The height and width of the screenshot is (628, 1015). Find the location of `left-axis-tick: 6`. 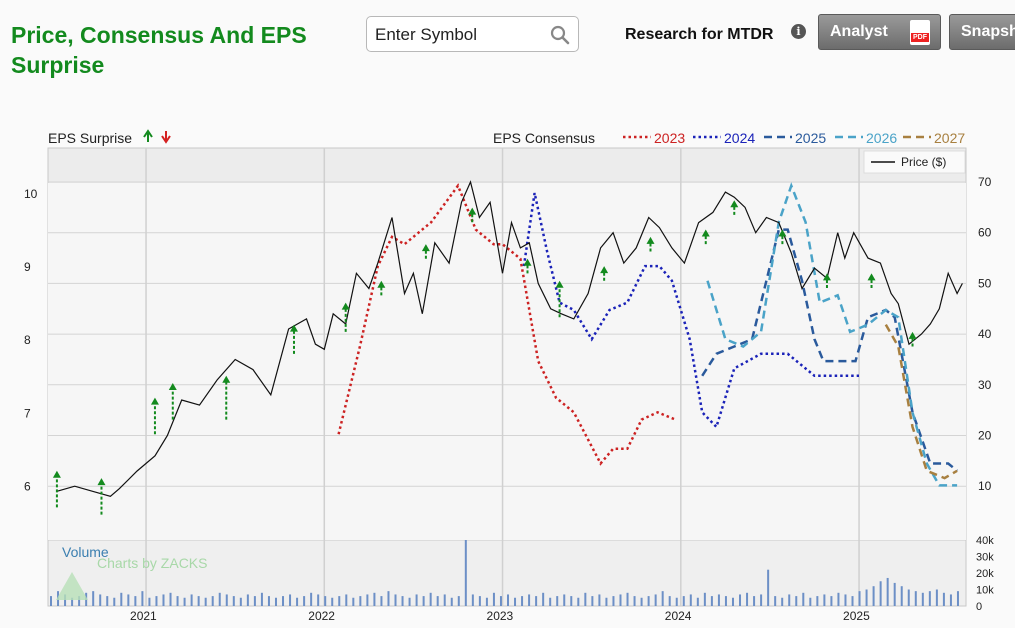

left-axis-tick: 6 is located at coordinates (27, 486).